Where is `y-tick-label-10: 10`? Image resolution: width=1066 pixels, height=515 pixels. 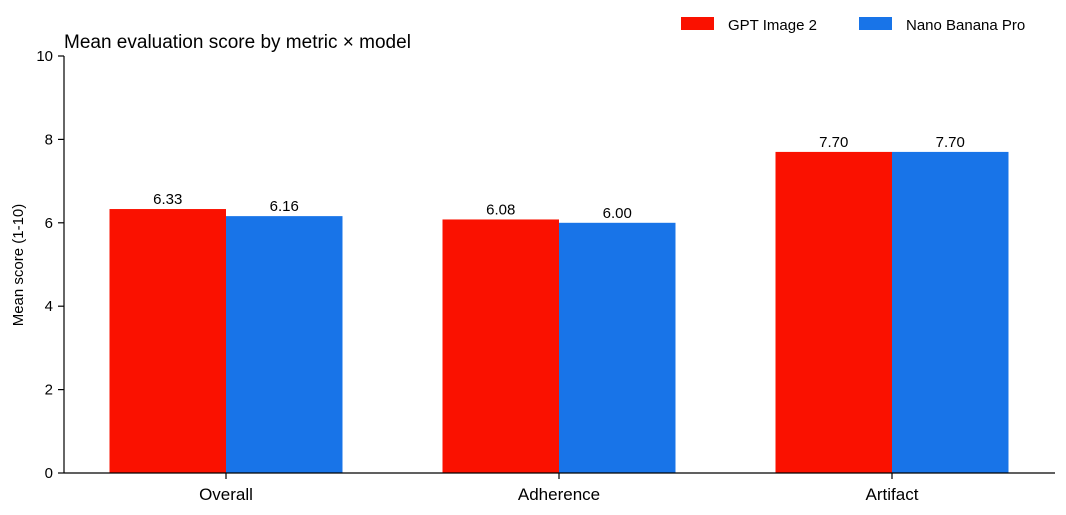
y-tick-label-10: 10 is located at coordinates (44, 56).